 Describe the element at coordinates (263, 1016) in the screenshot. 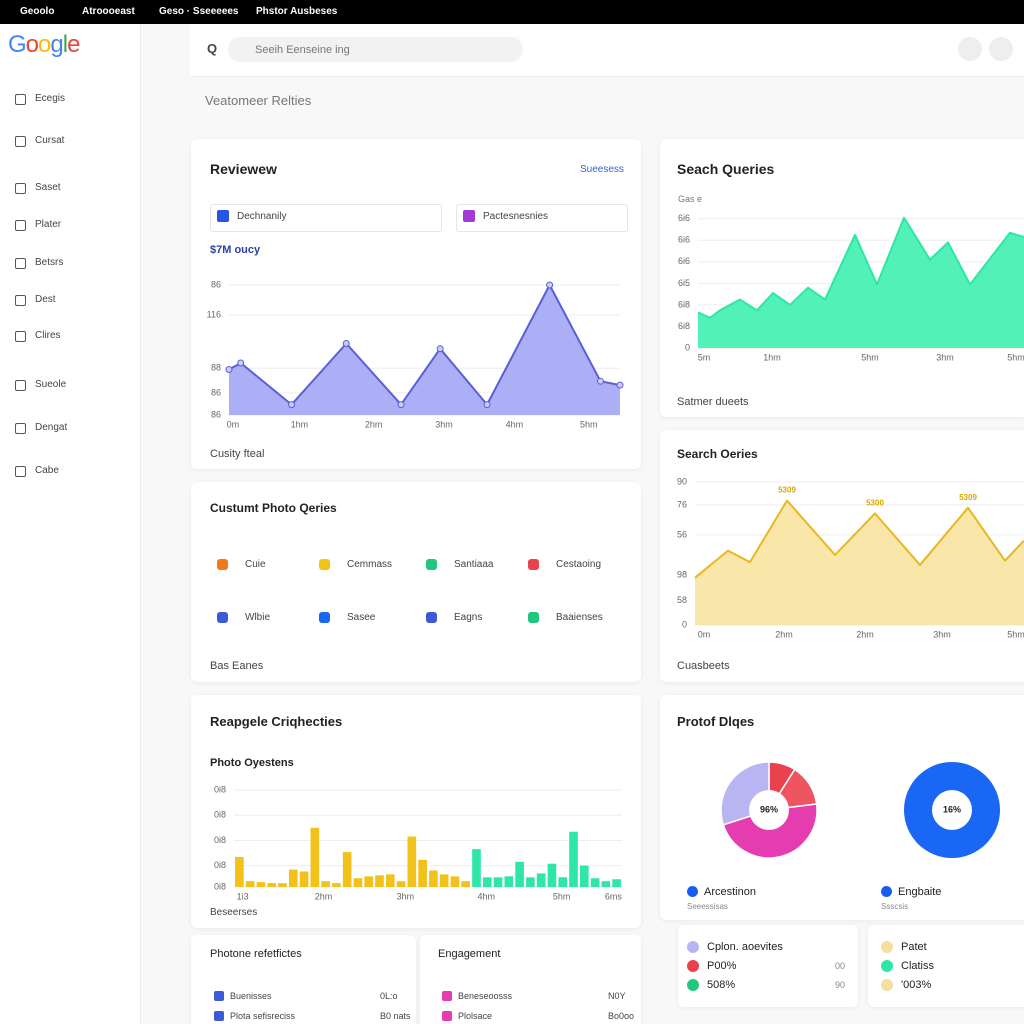

I see `row-label: Plota sefisreciss` at that location.